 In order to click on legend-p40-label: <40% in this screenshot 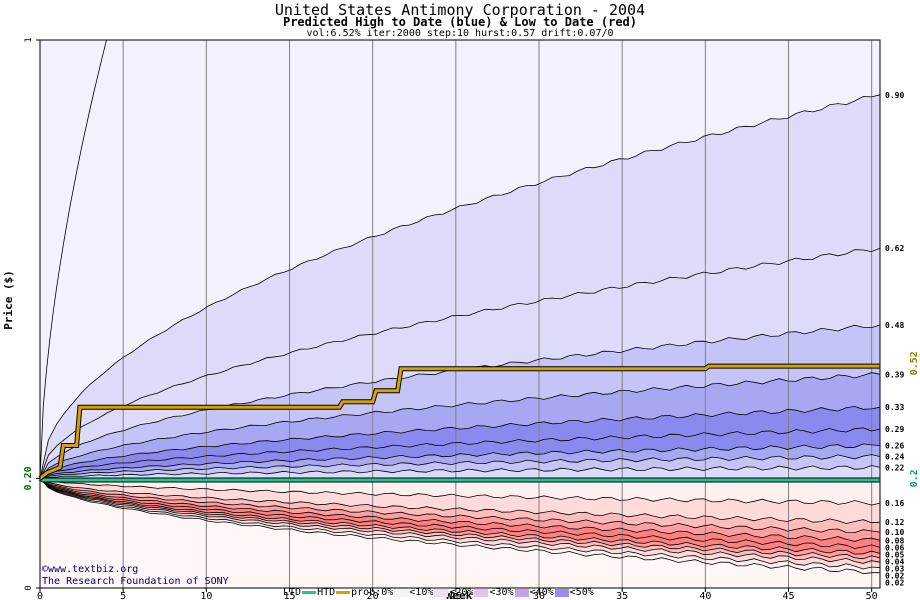, I will do `click(541, 592)`.